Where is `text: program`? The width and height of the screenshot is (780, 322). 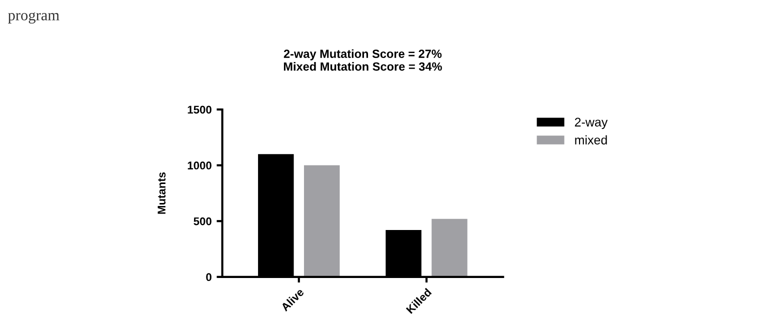 text: program is located at coordinates (34, 18).